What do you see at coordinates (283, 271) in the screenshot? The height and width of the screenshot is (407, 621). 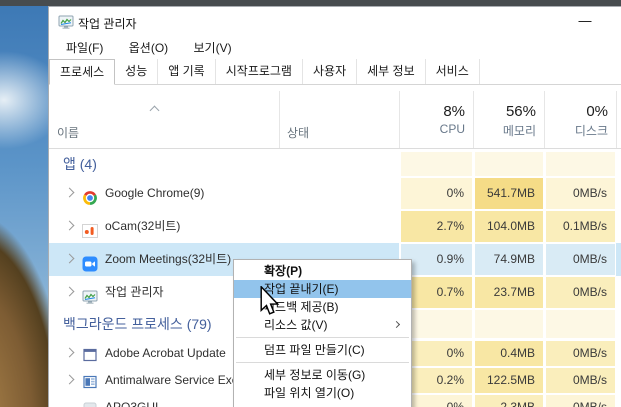 I see `menu-item-expand: 확장(P)` at bounding box center [283, 271].